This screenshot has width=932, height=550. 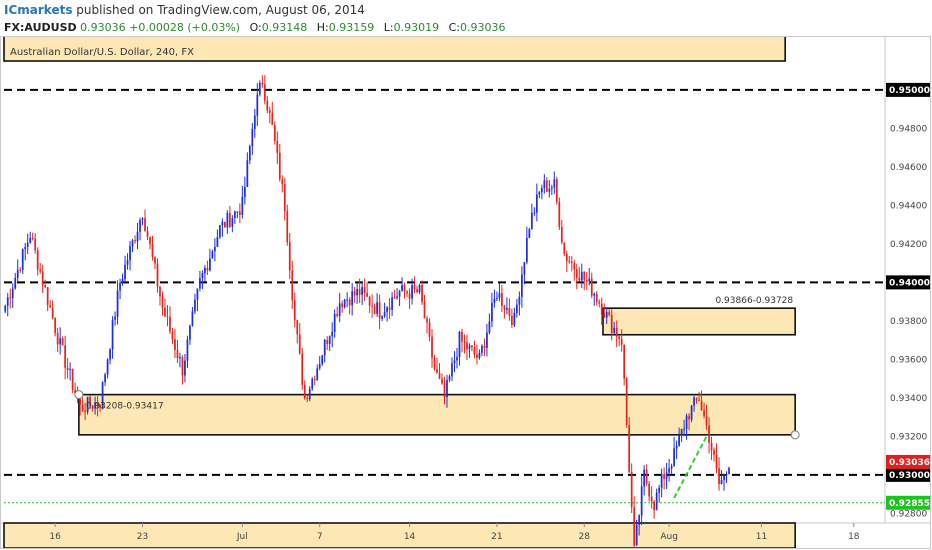 What do you see at coordinates (908, 461) in the screenshot?
I see `last-price-tag` at bounding box center [908, 461].